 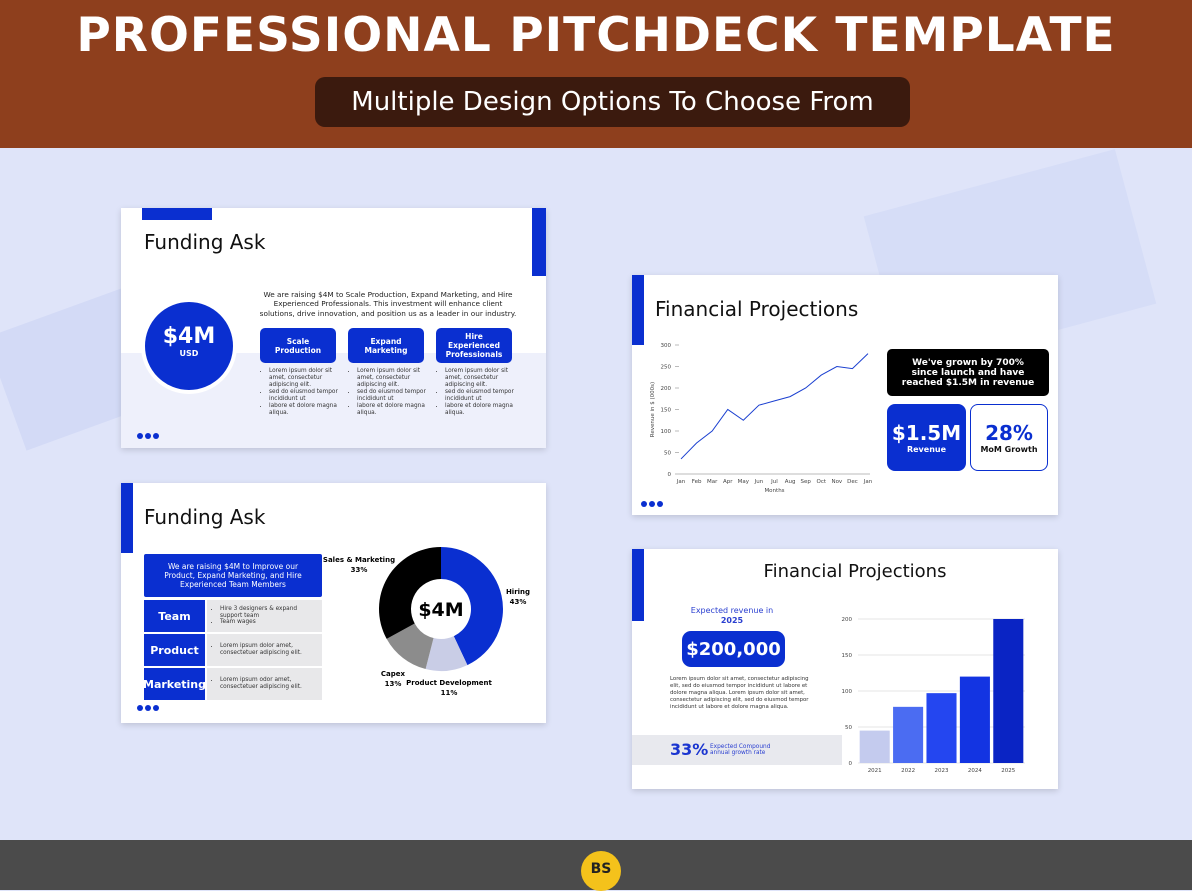 I want to click on slice-value: 43%, so click(x=518, y=602).